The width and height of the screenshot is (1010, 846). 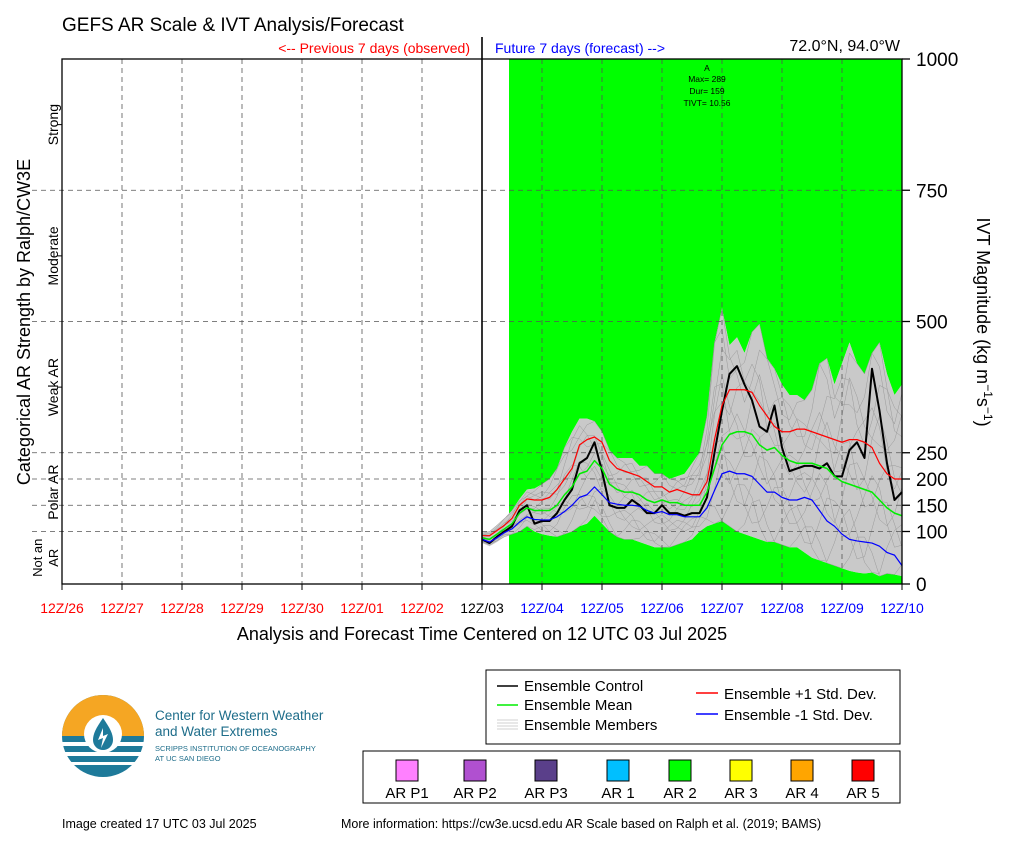 I want to click on x-tick-label: 12Z/07, so click(x=722, y=608).